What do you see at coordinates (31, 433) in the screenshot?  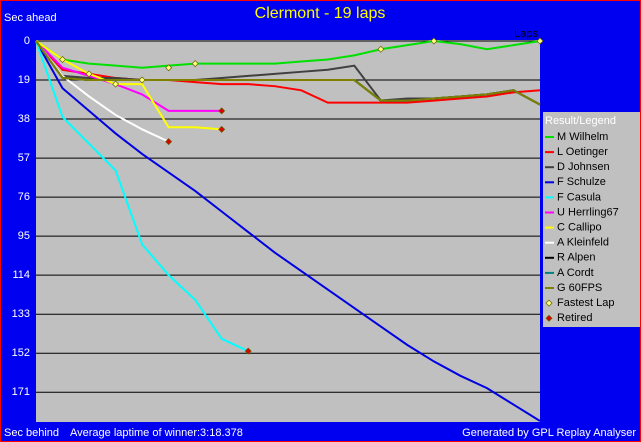 I see `y-label-bottom: Sec behind` at bounding box center [31, 433].